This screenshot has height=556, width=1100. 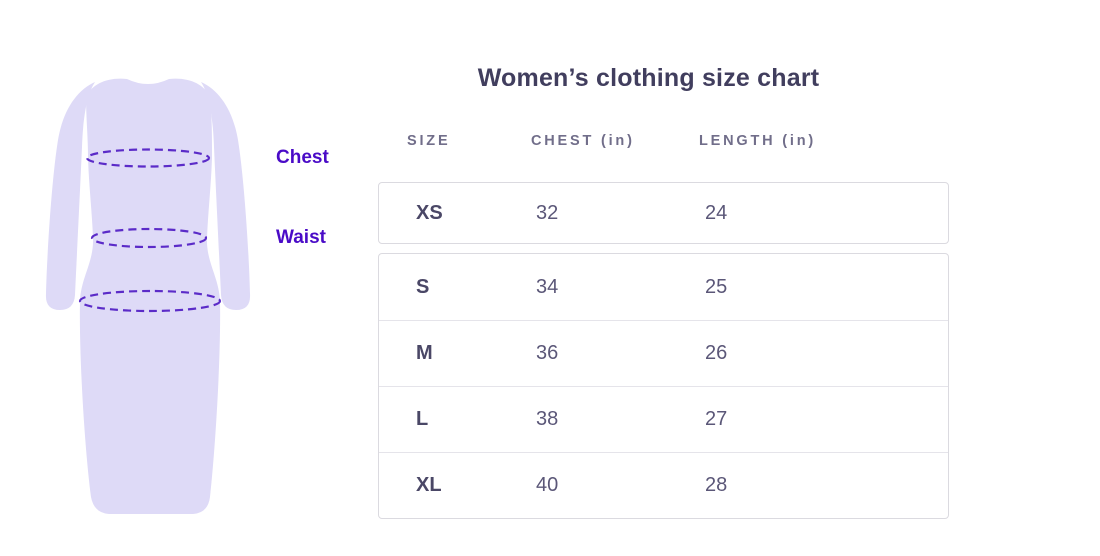 What do you see at coordinates (149, 238) in the screenshot?
I see `waist-measure-line` at bounding box center [149, 238].